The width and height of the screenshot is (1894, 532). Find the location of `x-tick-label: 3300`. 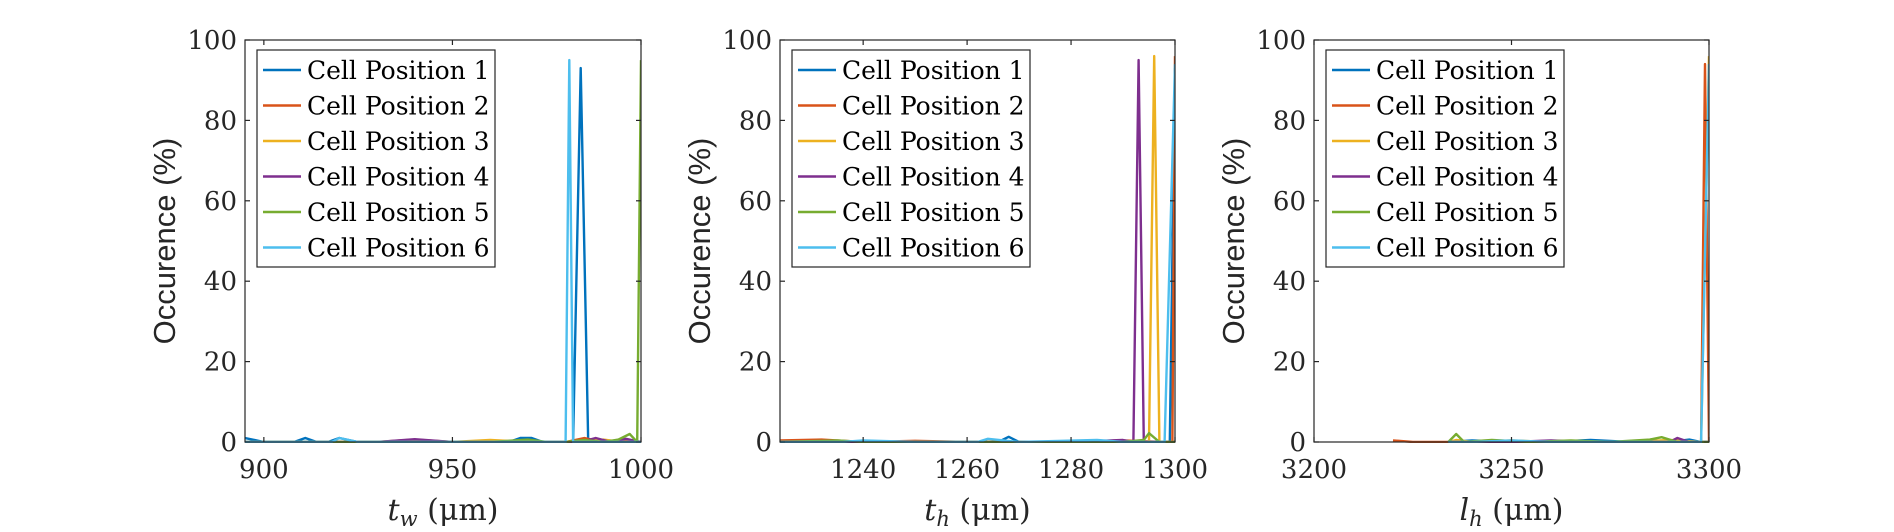

x-tick-label: 3300 is located at coordinates (1709, 470).